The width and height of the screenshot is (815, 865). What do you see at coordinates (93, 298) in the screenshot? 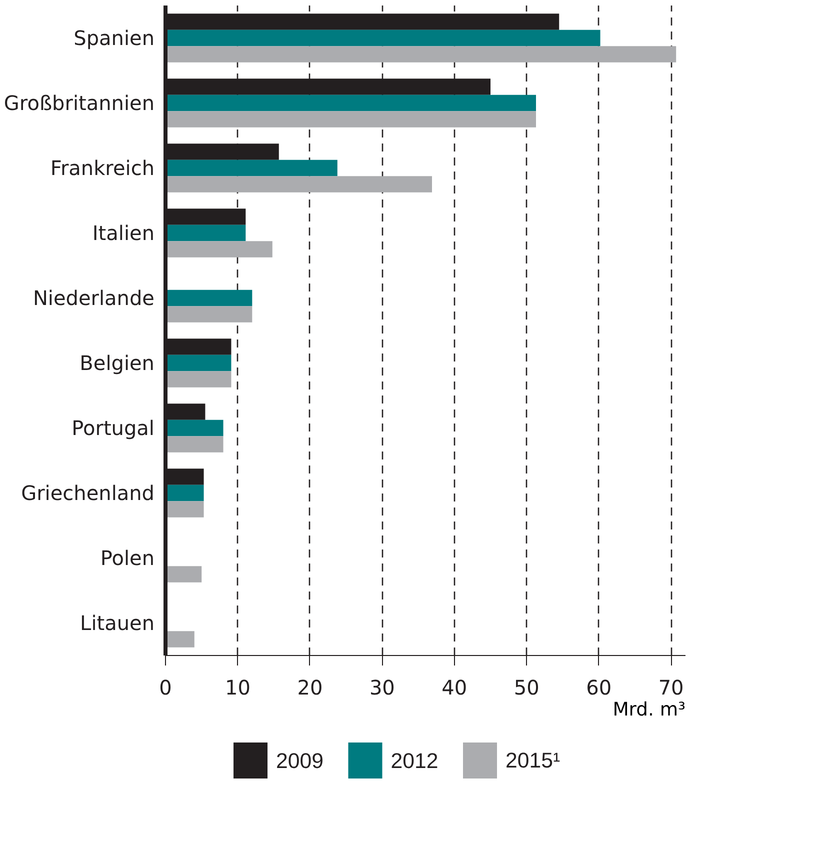
I see `y-tick-label: Niederlande` at bounding box center [93, 298].